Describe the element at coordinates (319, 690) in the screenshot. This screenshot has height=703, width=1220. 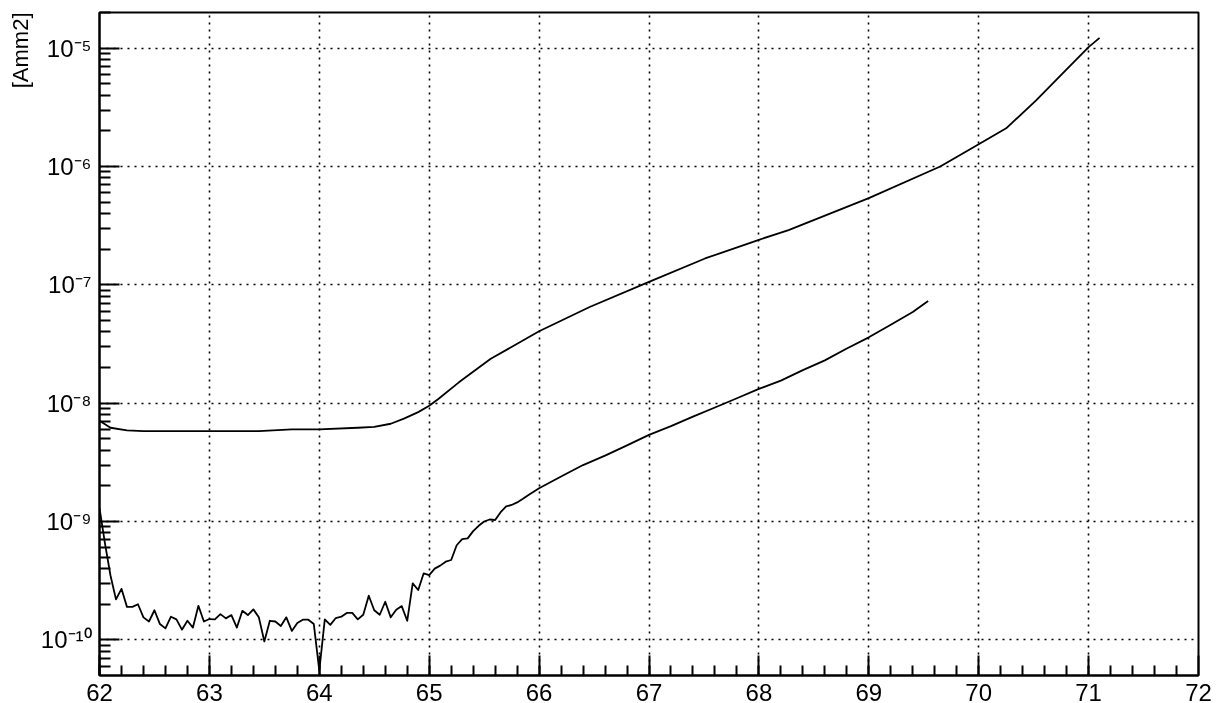
I see `x-tick-label: 64` at that location.